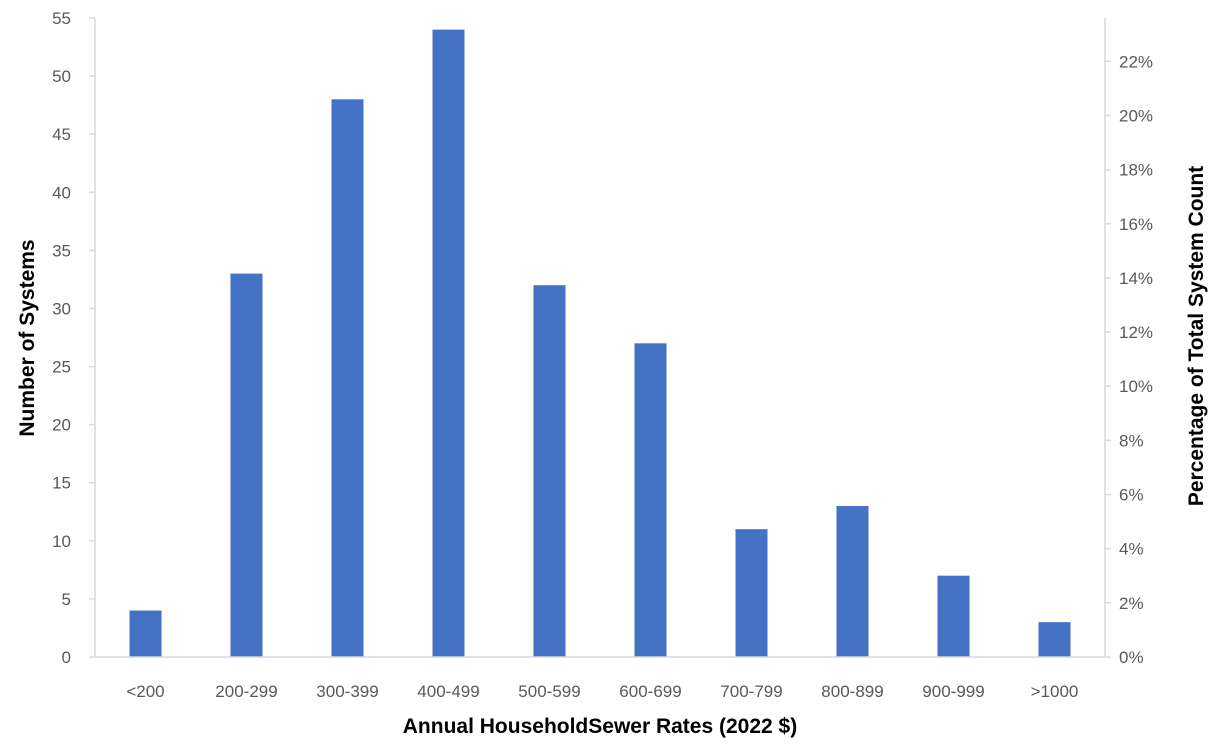  Describe the element at coordinates (1196, 336) in the screenshot. I see `y2-axis-title: Percentage of Total System Count` at that location.